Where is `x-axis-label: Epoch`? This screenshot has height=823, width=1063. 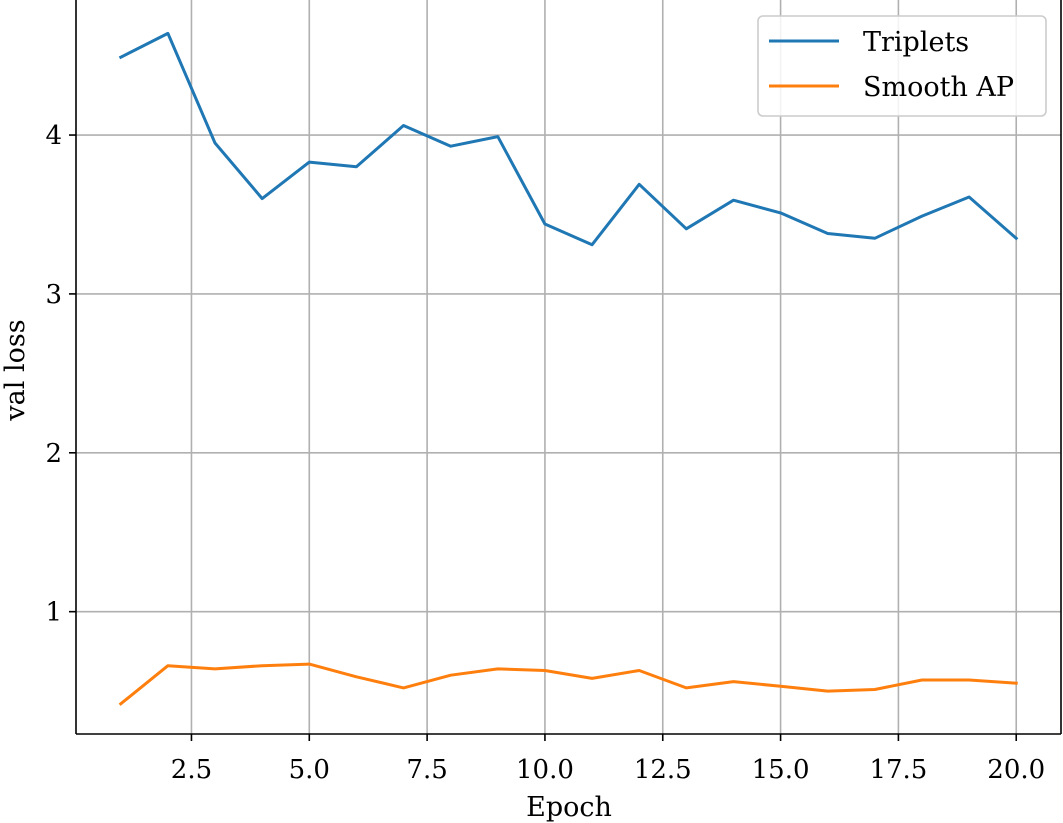 x-axis-label: Epoch is located at coordinates (569, 807).